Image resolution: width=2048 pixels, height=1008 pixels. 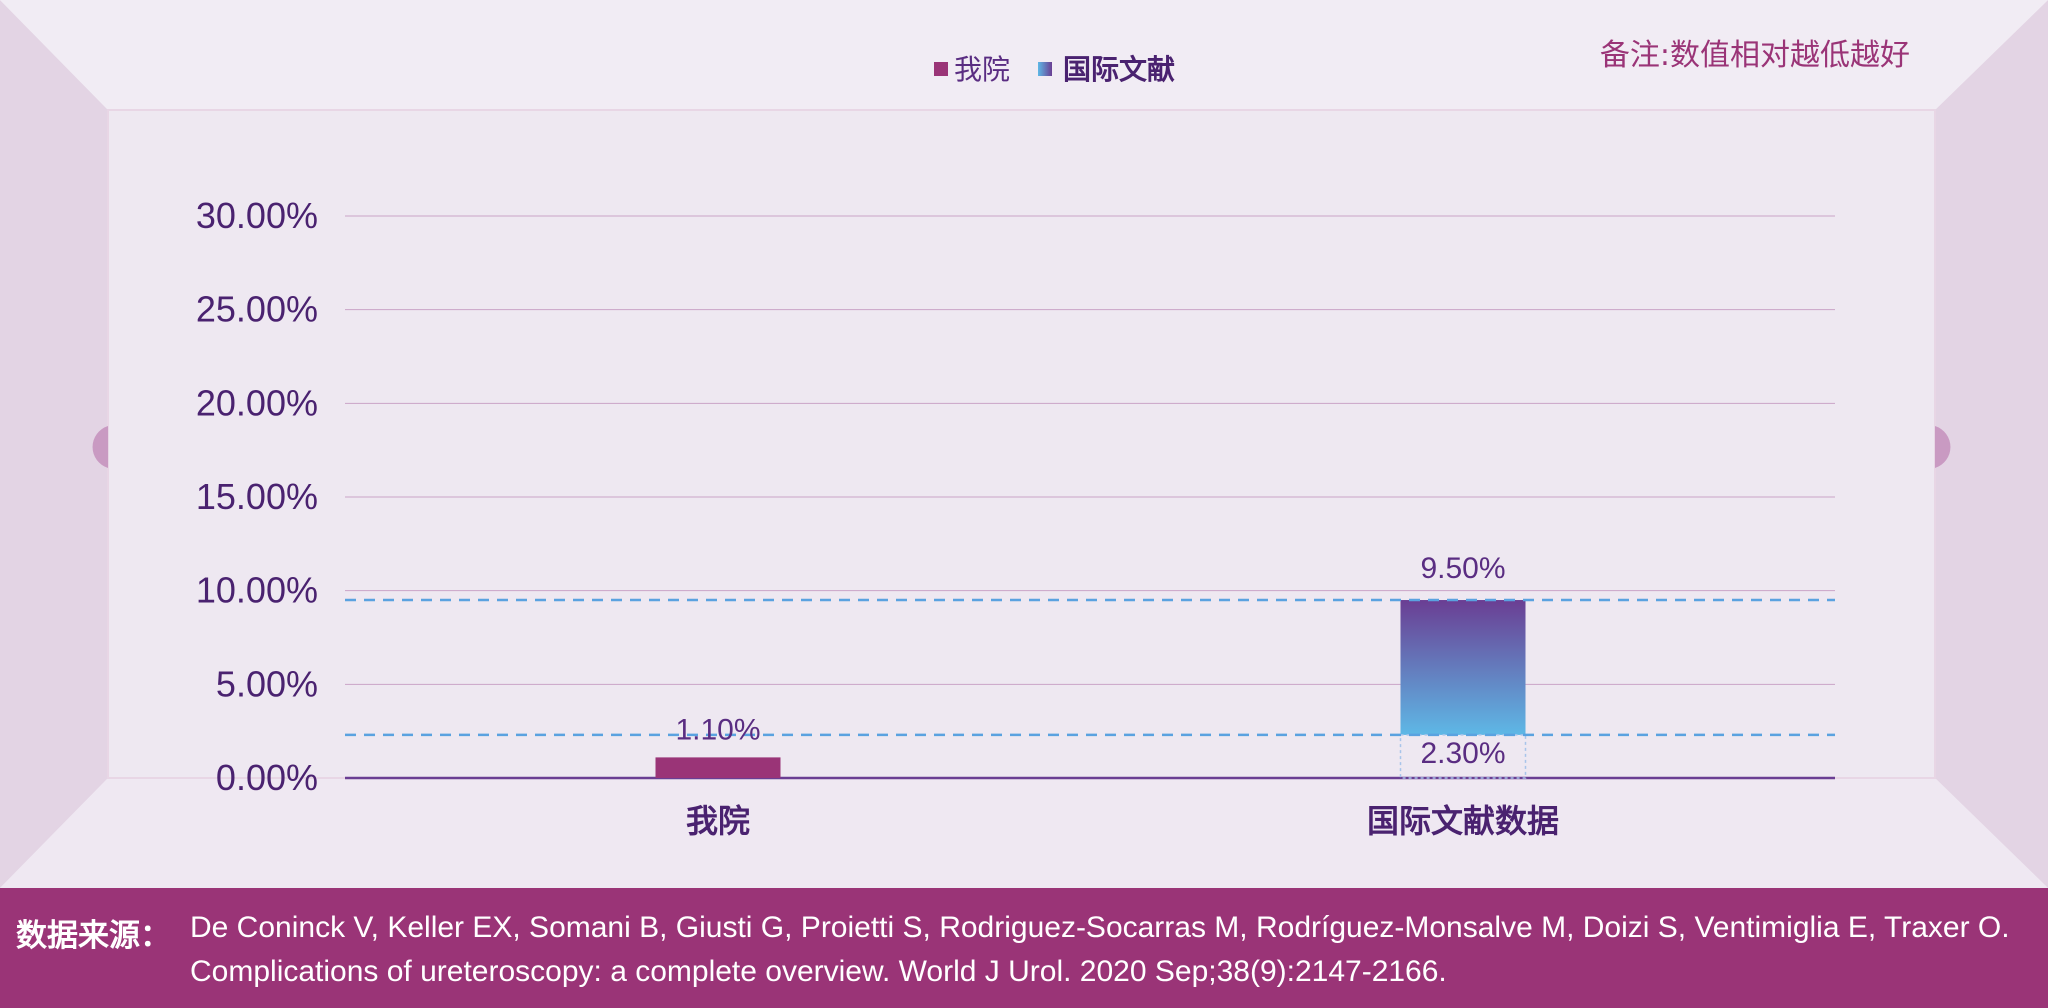 I want to click on frame-bottom-panel, so click(x=1024, y=833).